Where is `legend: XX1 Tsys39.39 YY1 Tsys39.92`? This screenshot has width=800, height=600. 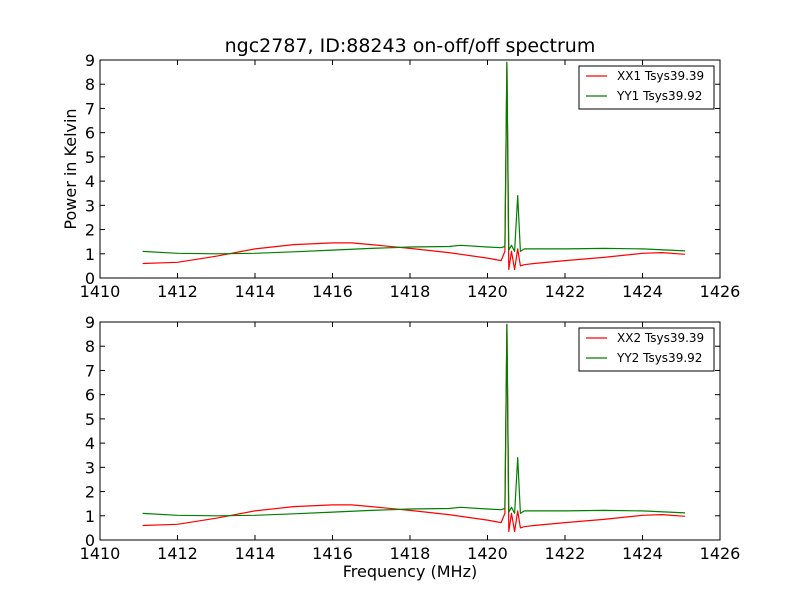 legend: XX1 Tsys39.39 YY1 Tsys39.92 is located at coordinates (646, 87).